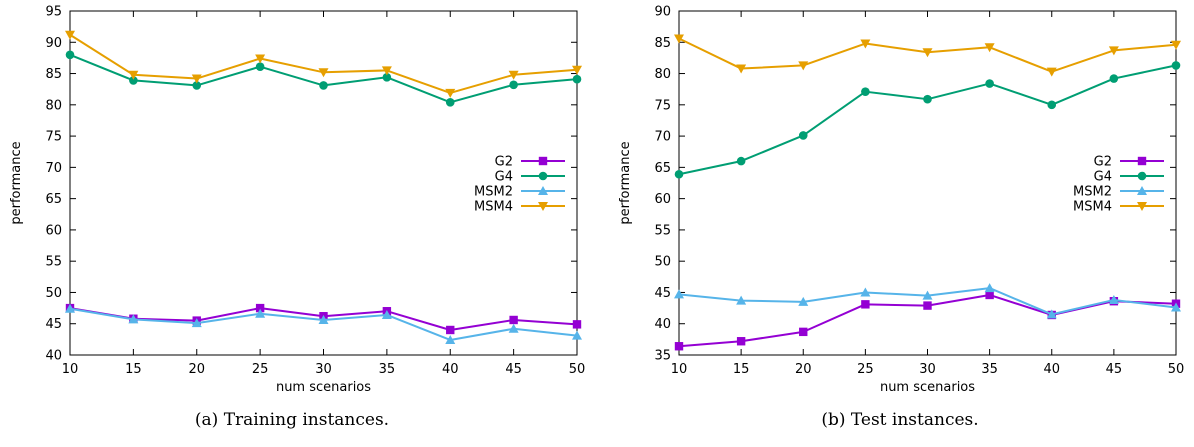 This screenshot has height=447, width=1194. I want to click on legend-marker-msm4, so click(543, 206).